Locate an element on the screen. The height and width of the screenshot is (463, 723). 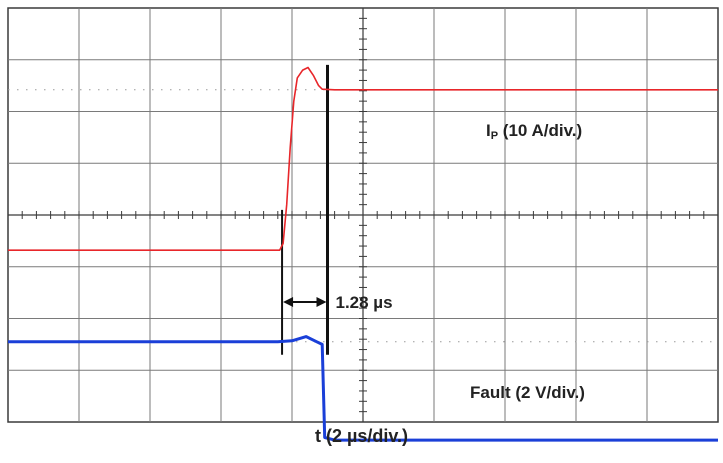
delay-annotation-label: 1.28 µs is located at coordinates (364, 302).